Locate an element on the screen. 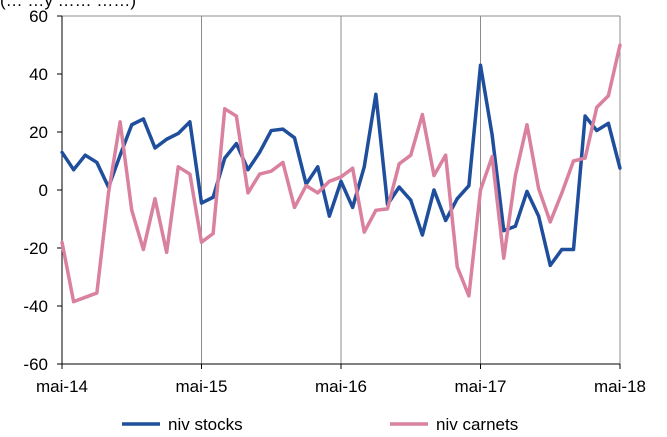  y-tick-label: -20 is located at coordinates (35, 248).